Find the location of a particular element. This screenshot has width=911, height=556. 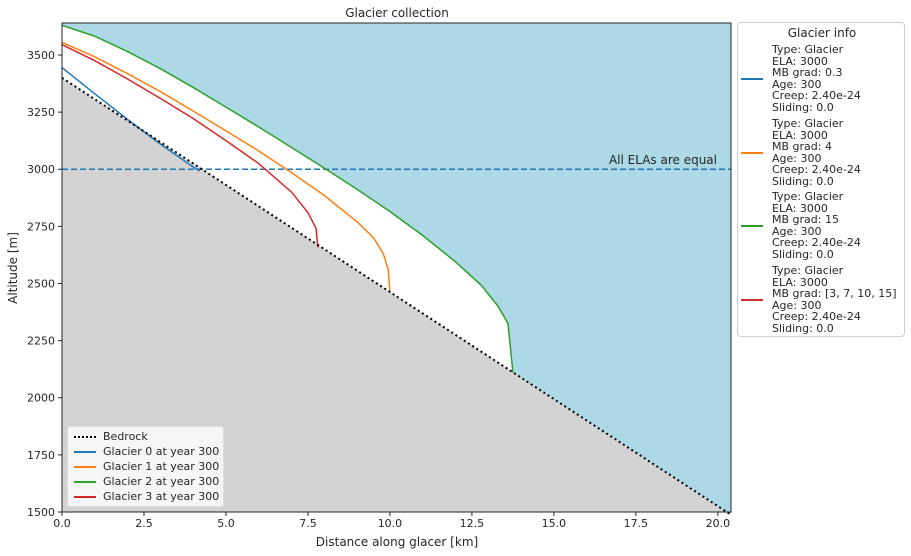

info-mb-grad: MB grad: 15 is located at coordinates (805, 220).